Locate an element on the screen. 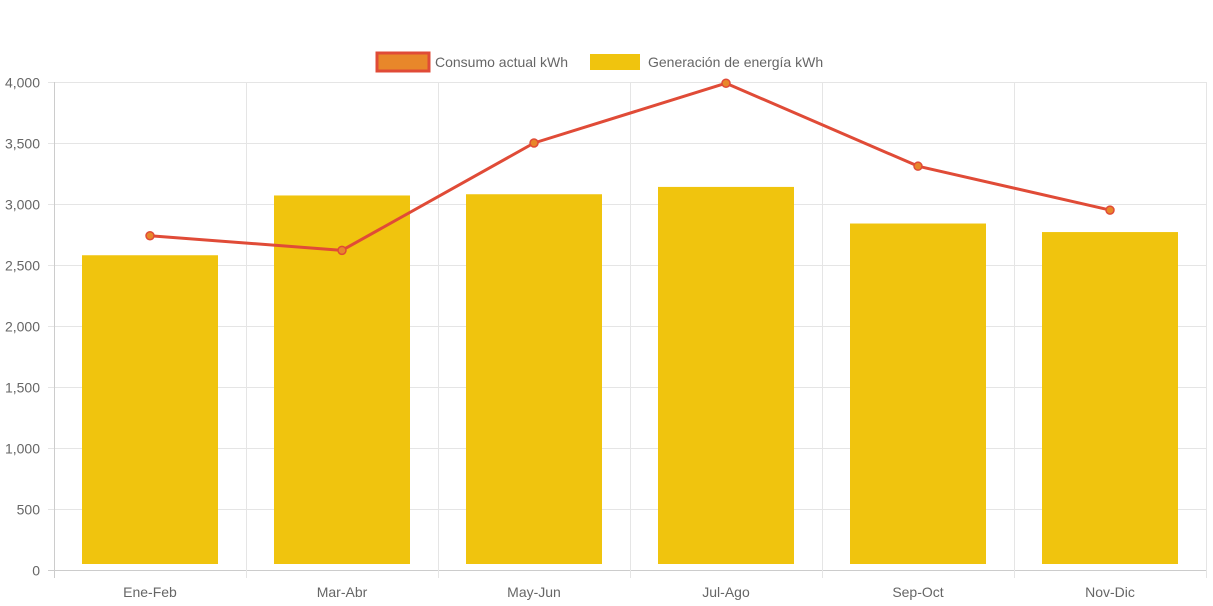  legend-item-consumo: Consumo actual kWh is located at coordinates (471, 62).